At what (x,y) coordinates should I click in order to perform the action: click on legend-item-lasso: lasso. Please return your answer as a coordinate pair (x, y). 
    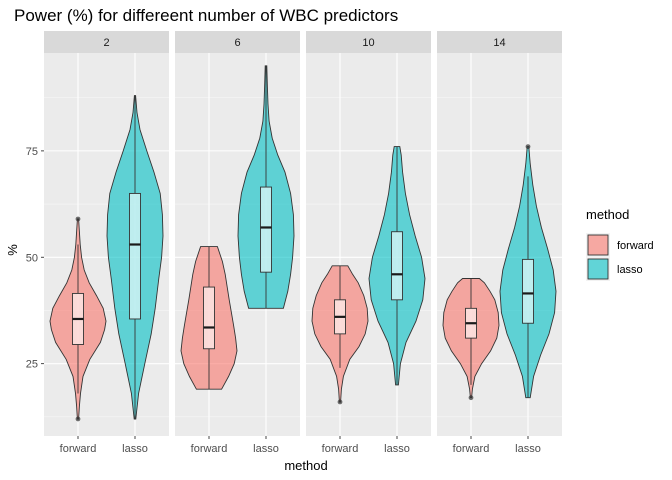
    Looking at the image, I should click on (614, 269).